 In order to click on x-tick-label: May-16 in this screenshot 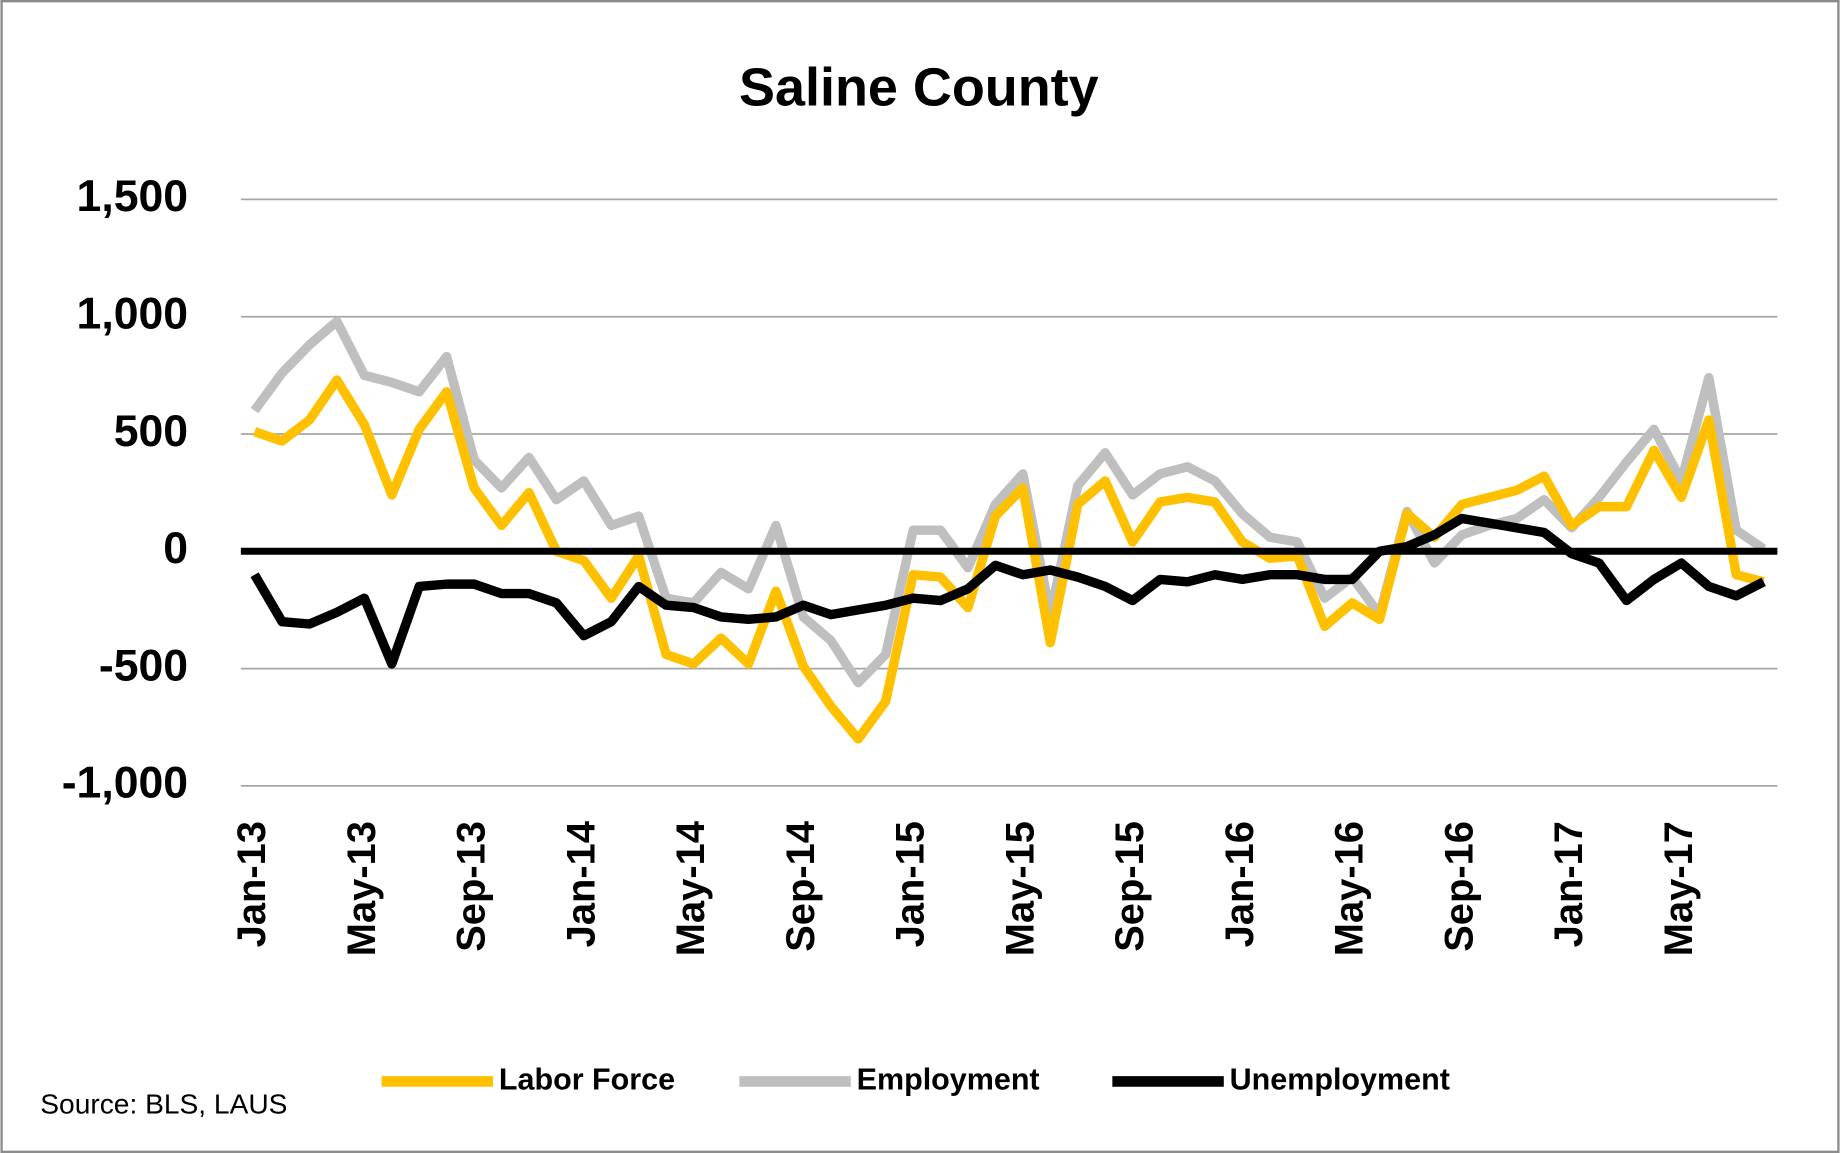, I will do `click(1350, 888)`.